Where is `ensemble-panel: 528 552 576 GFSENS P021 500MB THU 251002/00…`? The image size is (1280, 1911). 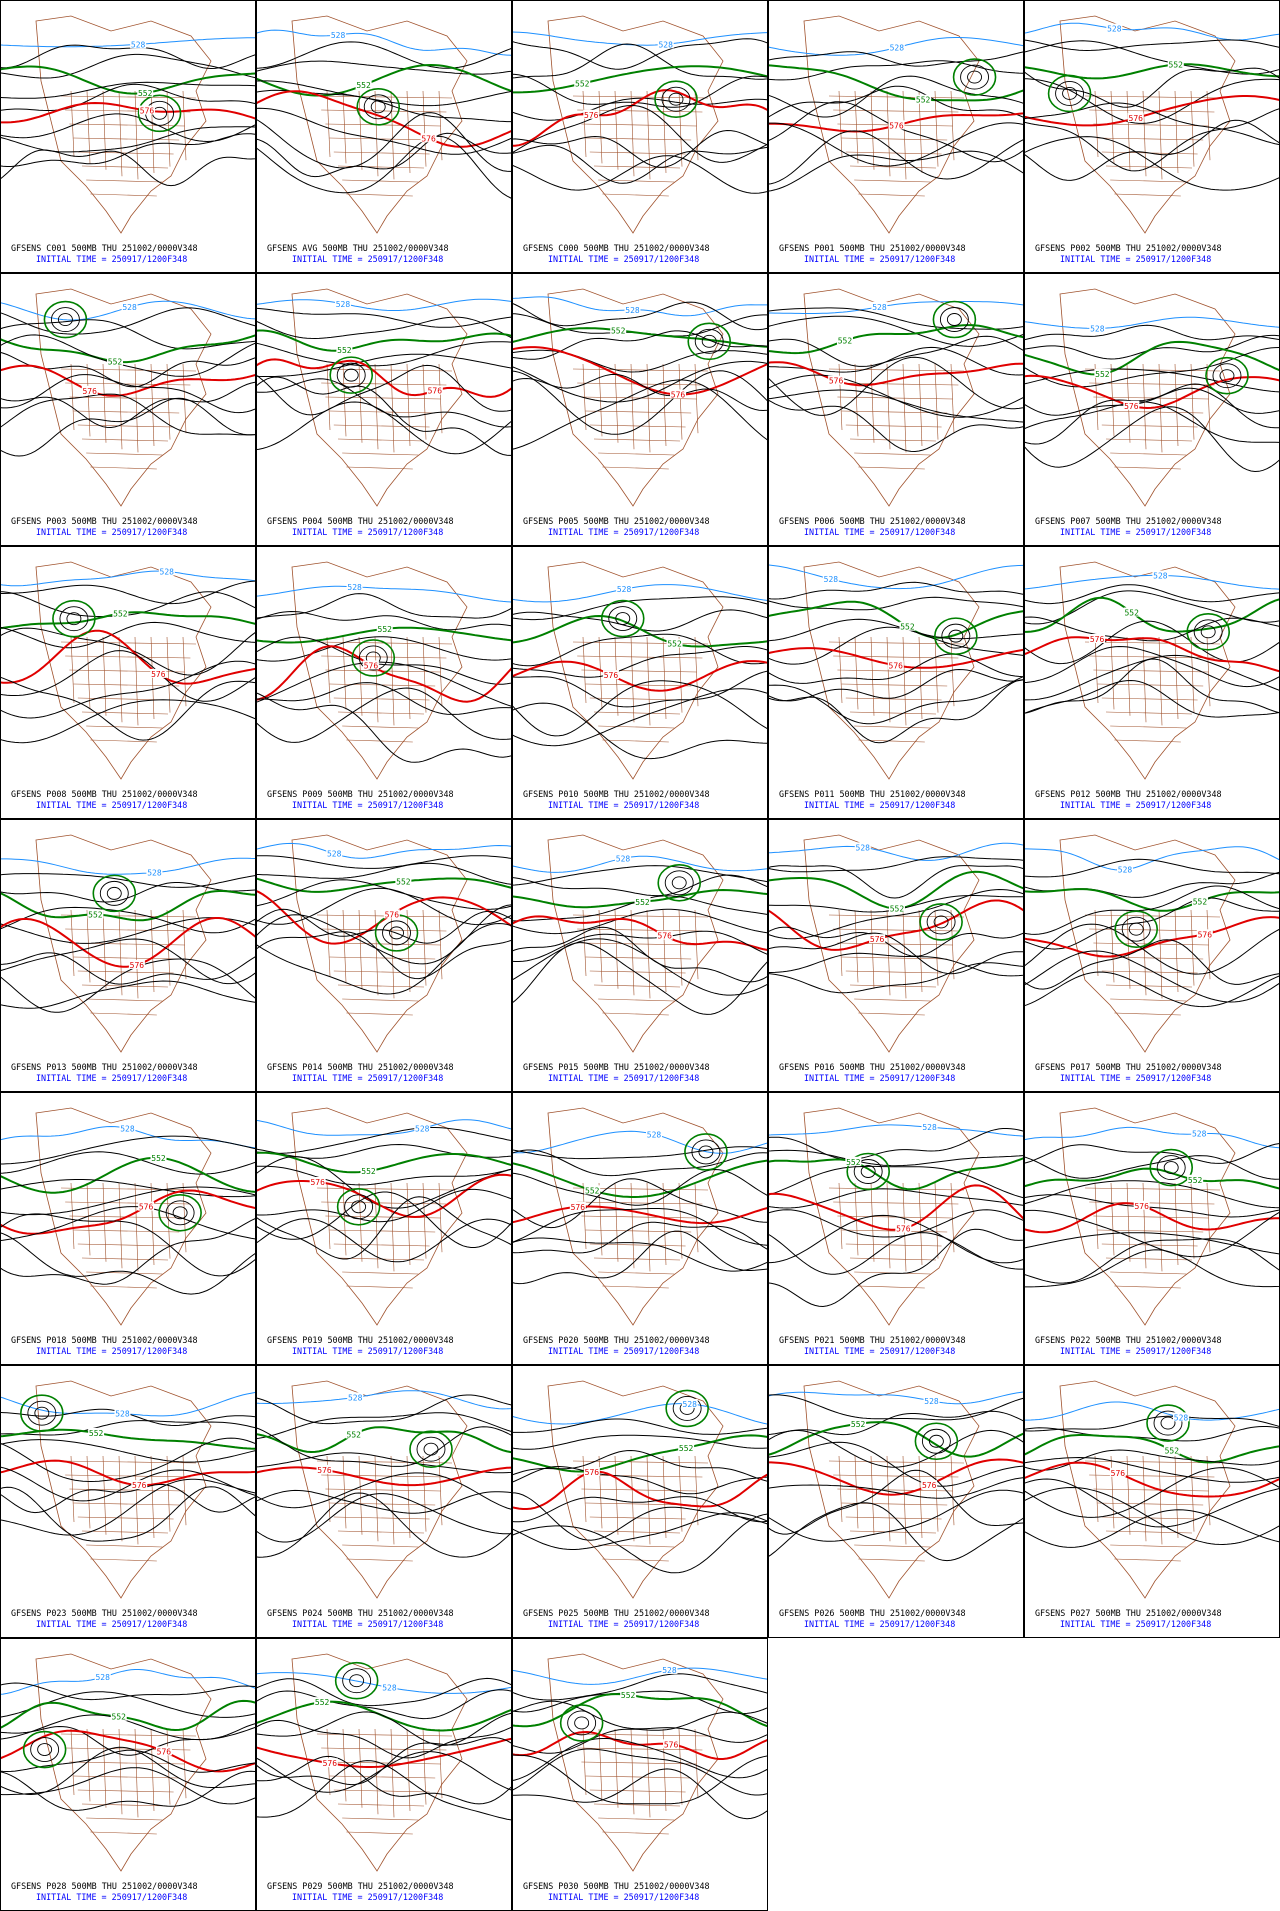
ensemble-panel: 528 552 576 GFSENS P021 500MB THU 251002/00… is located at coordinates (896, 1228).